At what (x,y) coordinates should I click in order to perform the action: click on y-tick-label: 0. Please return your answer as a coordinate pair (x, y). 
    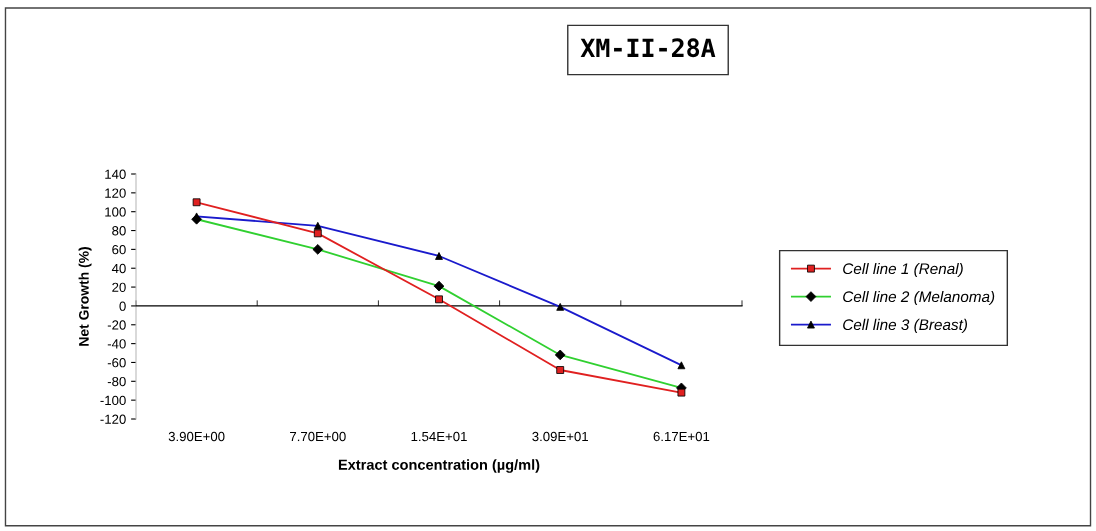
    Looking at the image, I should click on (122, 306).